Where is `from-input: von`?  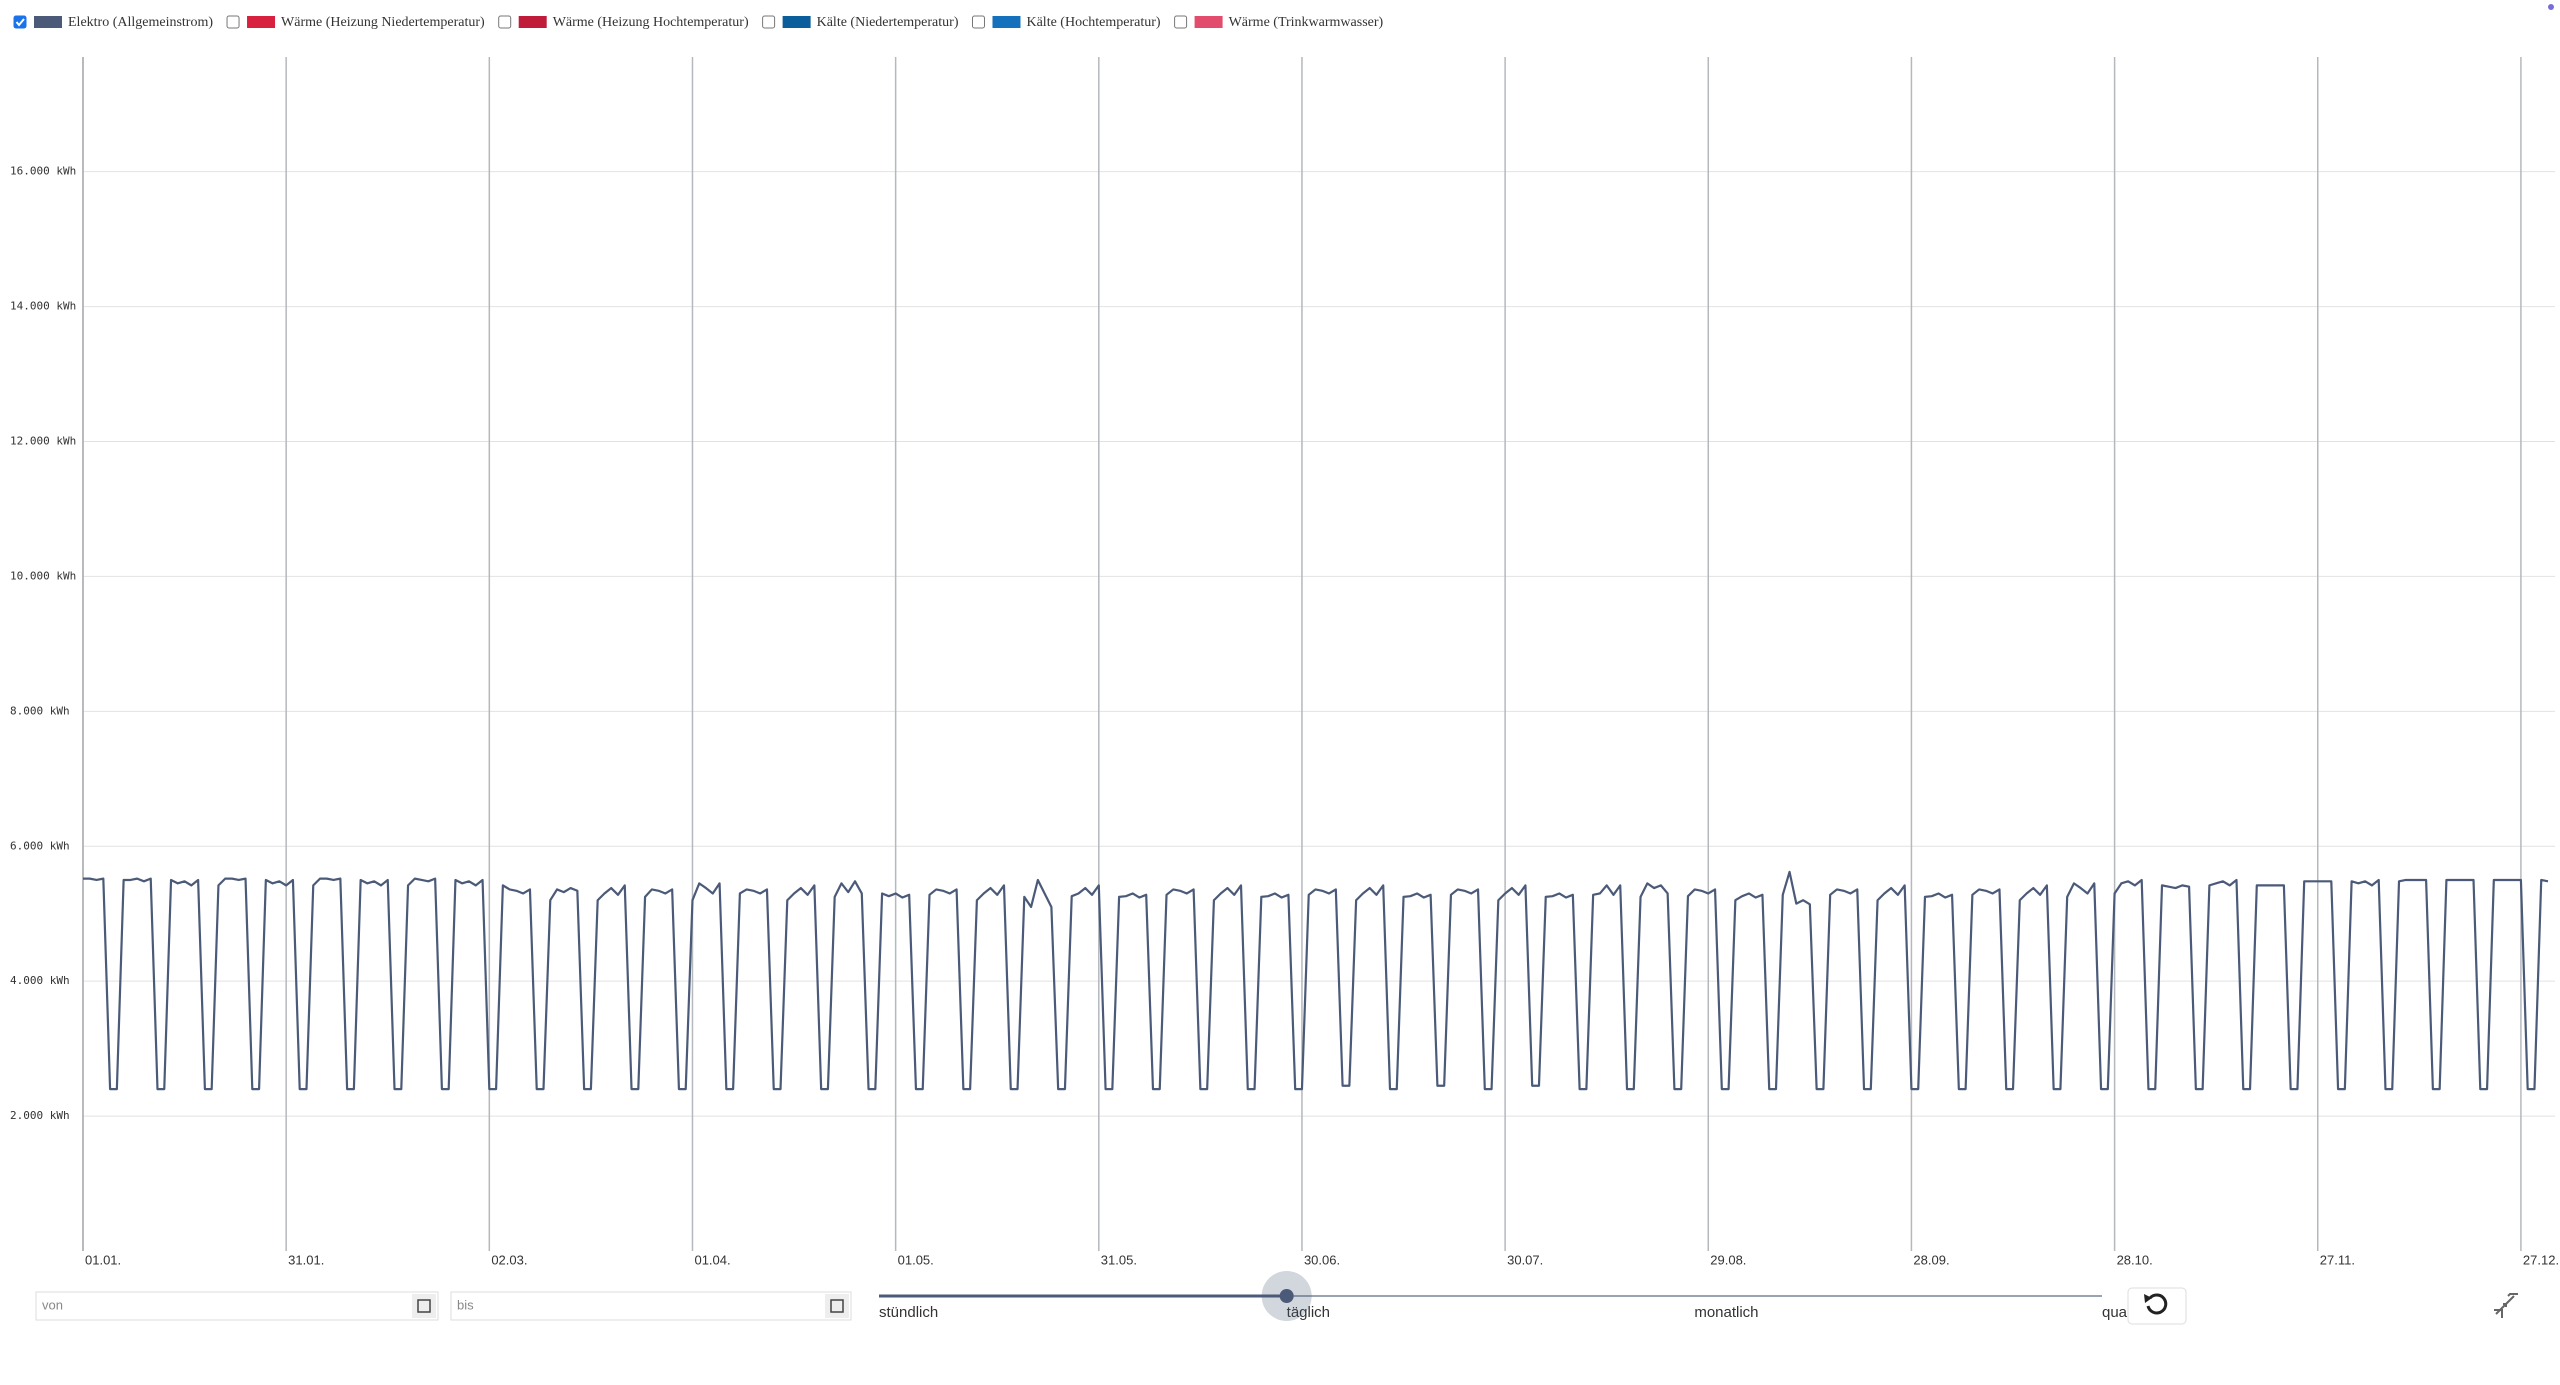
from-input: von is located at coordinates (237, 1306).